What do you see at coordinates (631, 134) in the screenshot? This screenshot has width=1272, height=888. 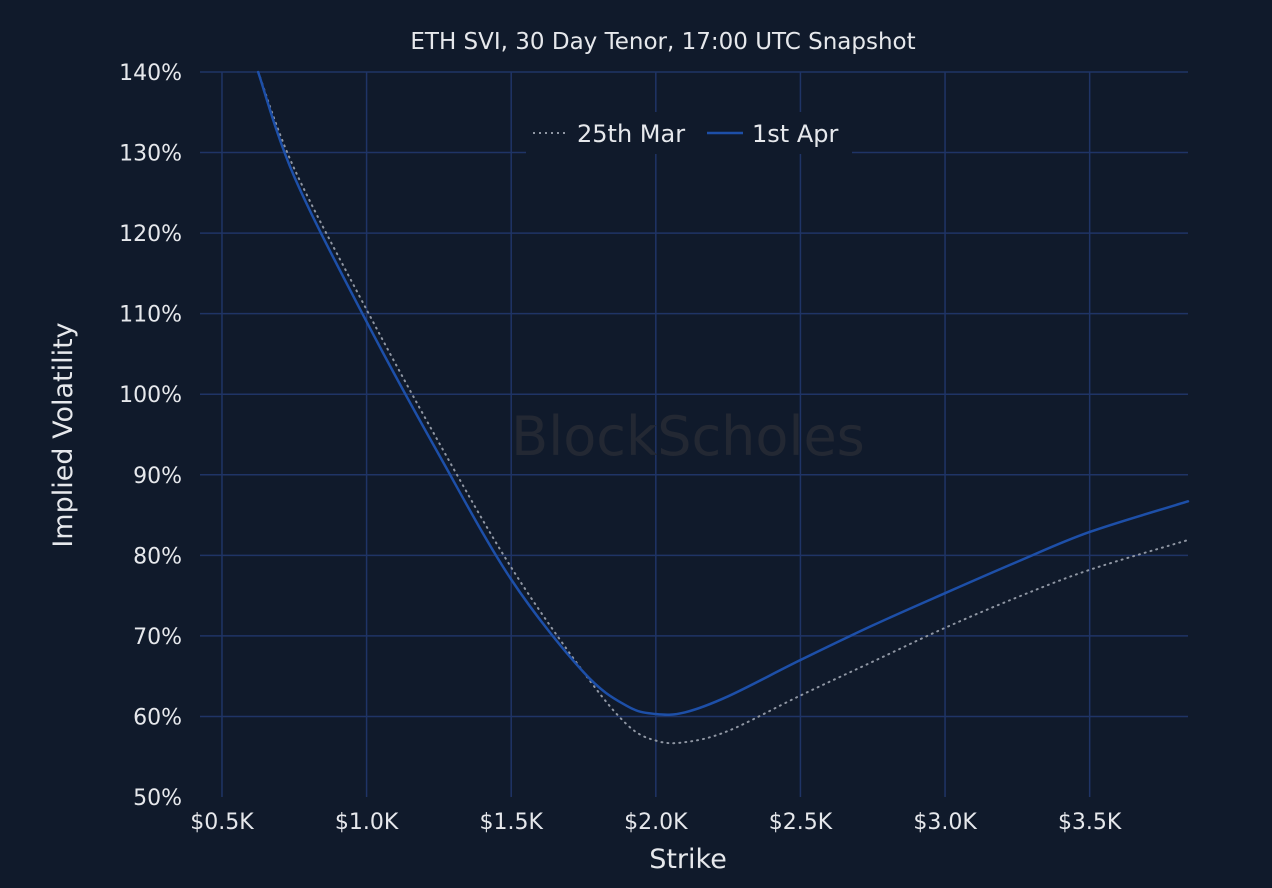 I see `legend-label-25th-mar: 25th Mar` at bounding box center [631, 134].